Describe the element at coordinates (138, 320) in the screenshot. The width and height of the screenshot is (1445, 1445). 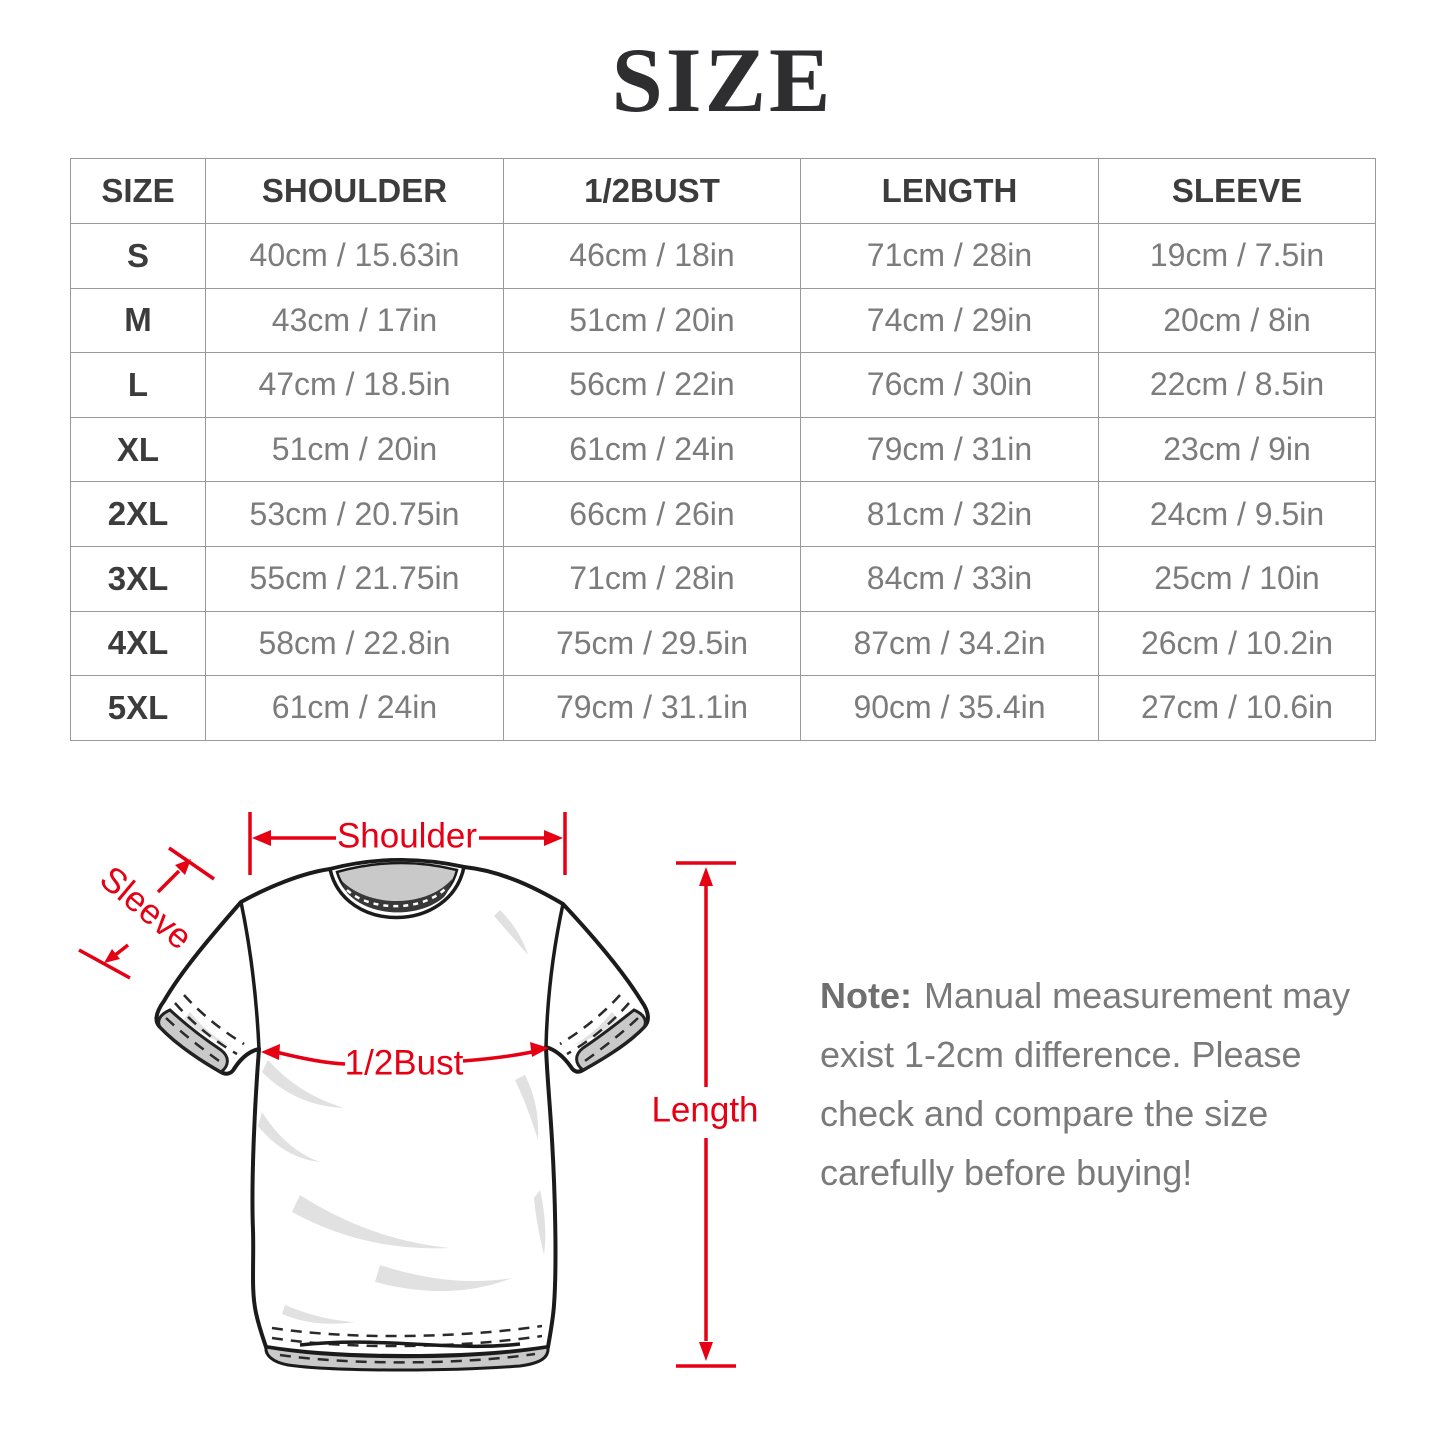
I see `size-cell: M` at that location.